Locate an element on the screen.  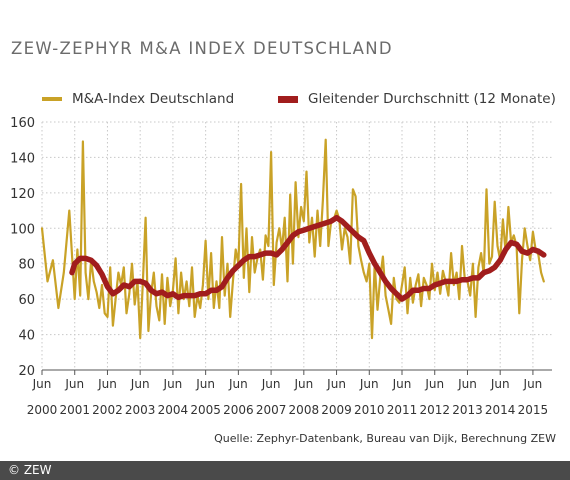
x-tick-label-year: 2003 is located at coordinates (140, 410).